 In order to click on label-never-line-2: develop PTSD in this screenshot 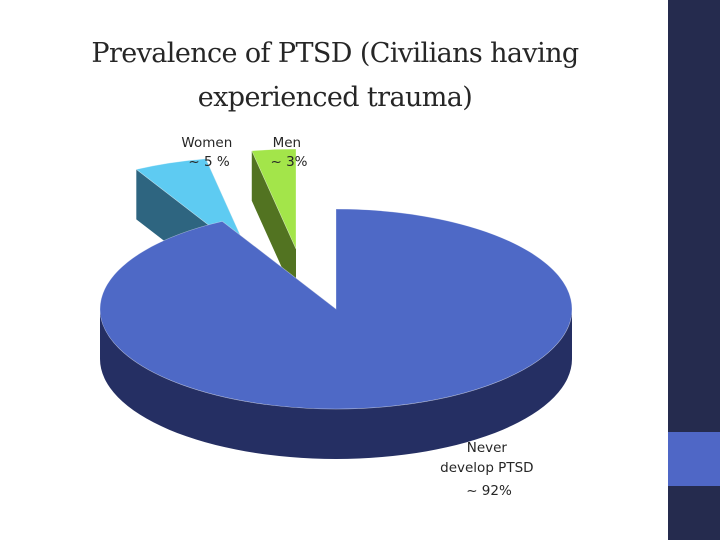, I will do `click(486, 468)`.